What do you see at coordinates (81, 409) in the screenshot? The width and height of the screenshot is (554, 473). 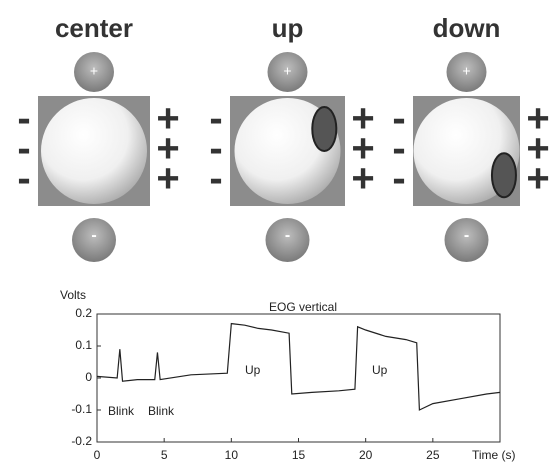 I see `y-tick-label: -0.1` at bounding box center [81, 409].